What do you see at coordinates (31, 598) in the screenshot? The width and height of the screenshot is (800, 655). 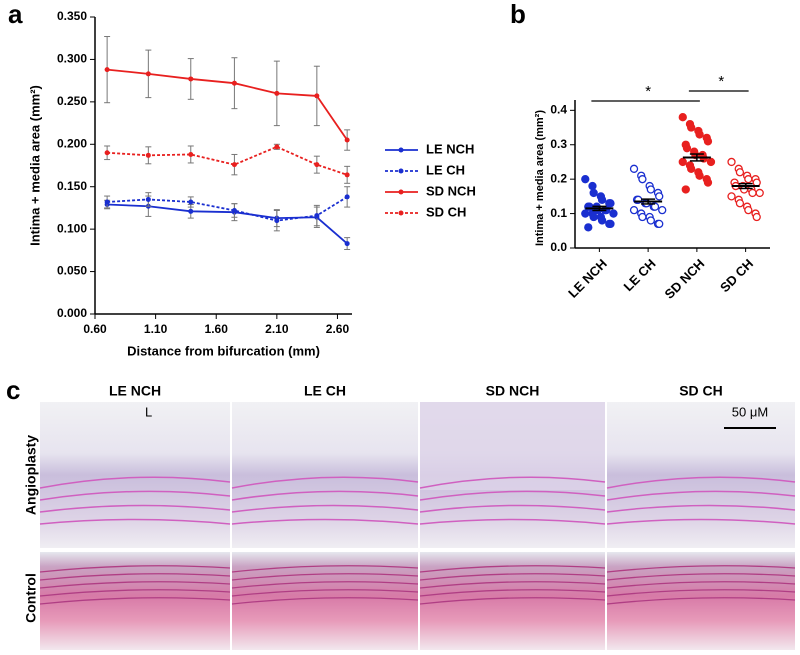 I see `row-label: Control` at bounding box center [31, 598].